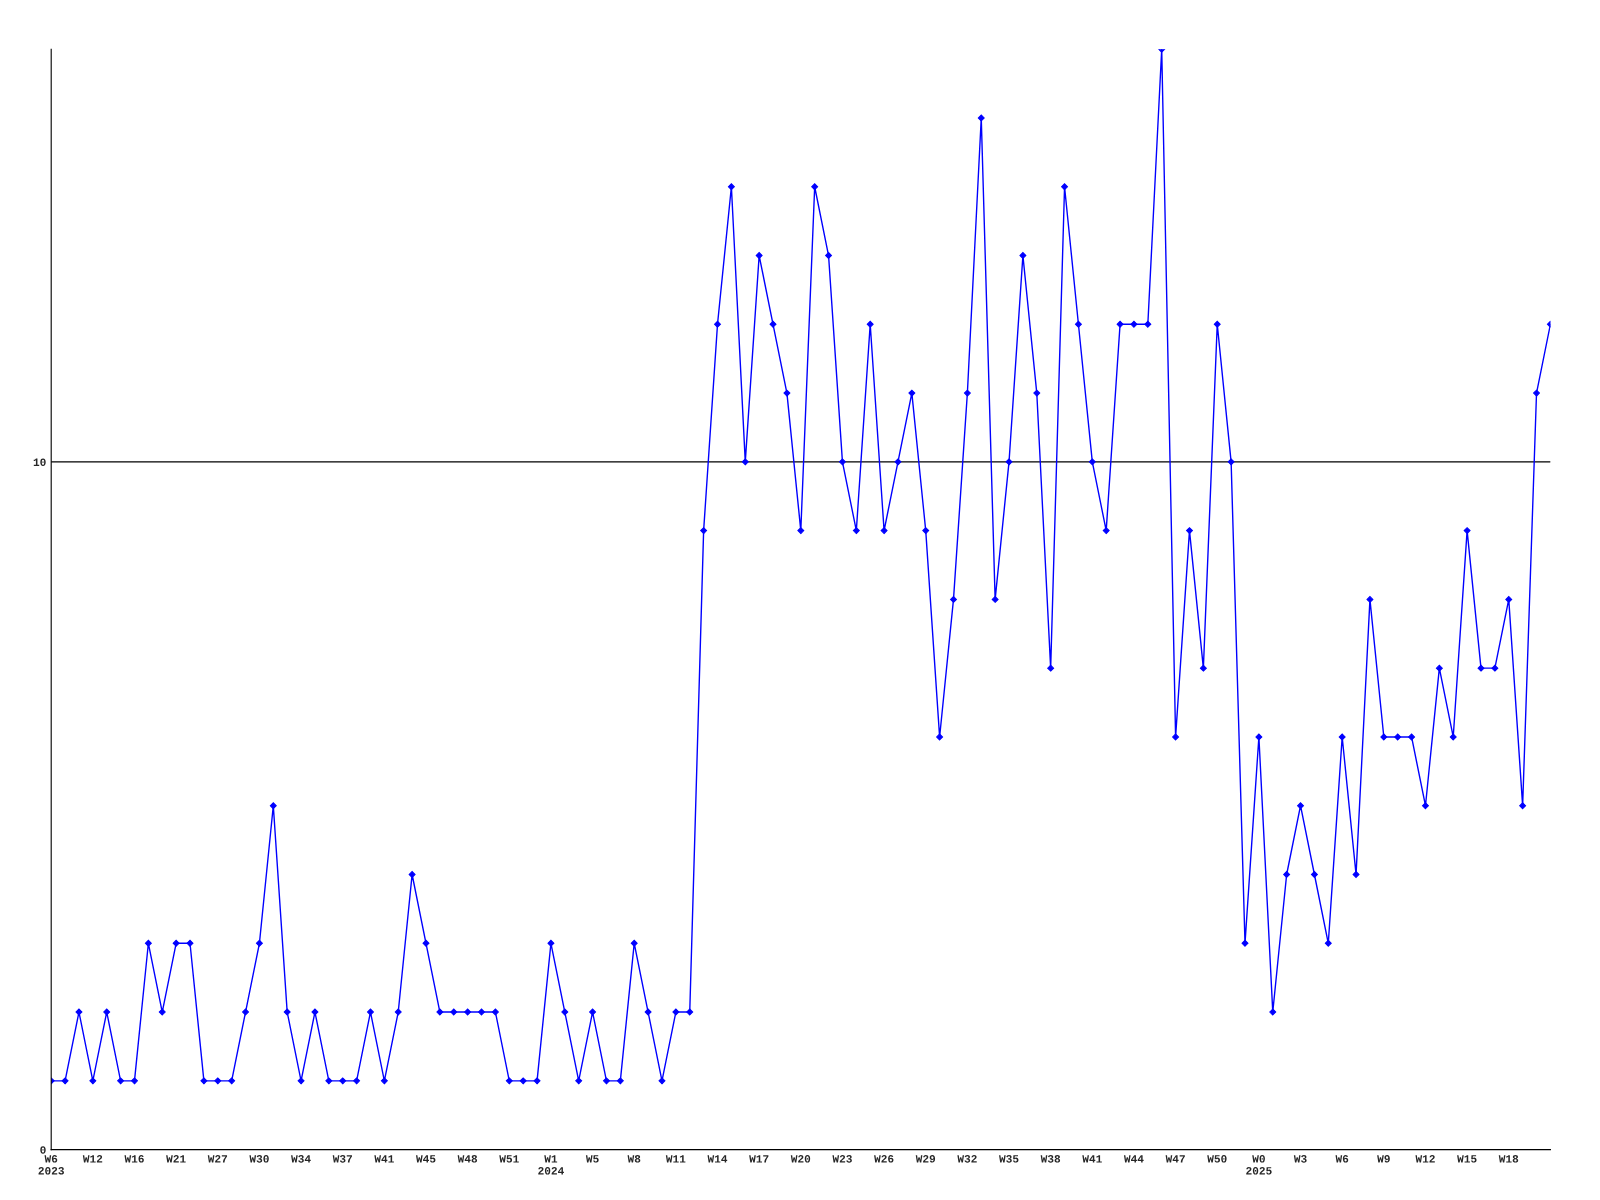 The height and width of the screenshot is (1200, 1600). What do you see at coordinates (1133, 1159) in the screenshot?
I see `x-tick-label: W44` at bounding box center [1133, 1159].